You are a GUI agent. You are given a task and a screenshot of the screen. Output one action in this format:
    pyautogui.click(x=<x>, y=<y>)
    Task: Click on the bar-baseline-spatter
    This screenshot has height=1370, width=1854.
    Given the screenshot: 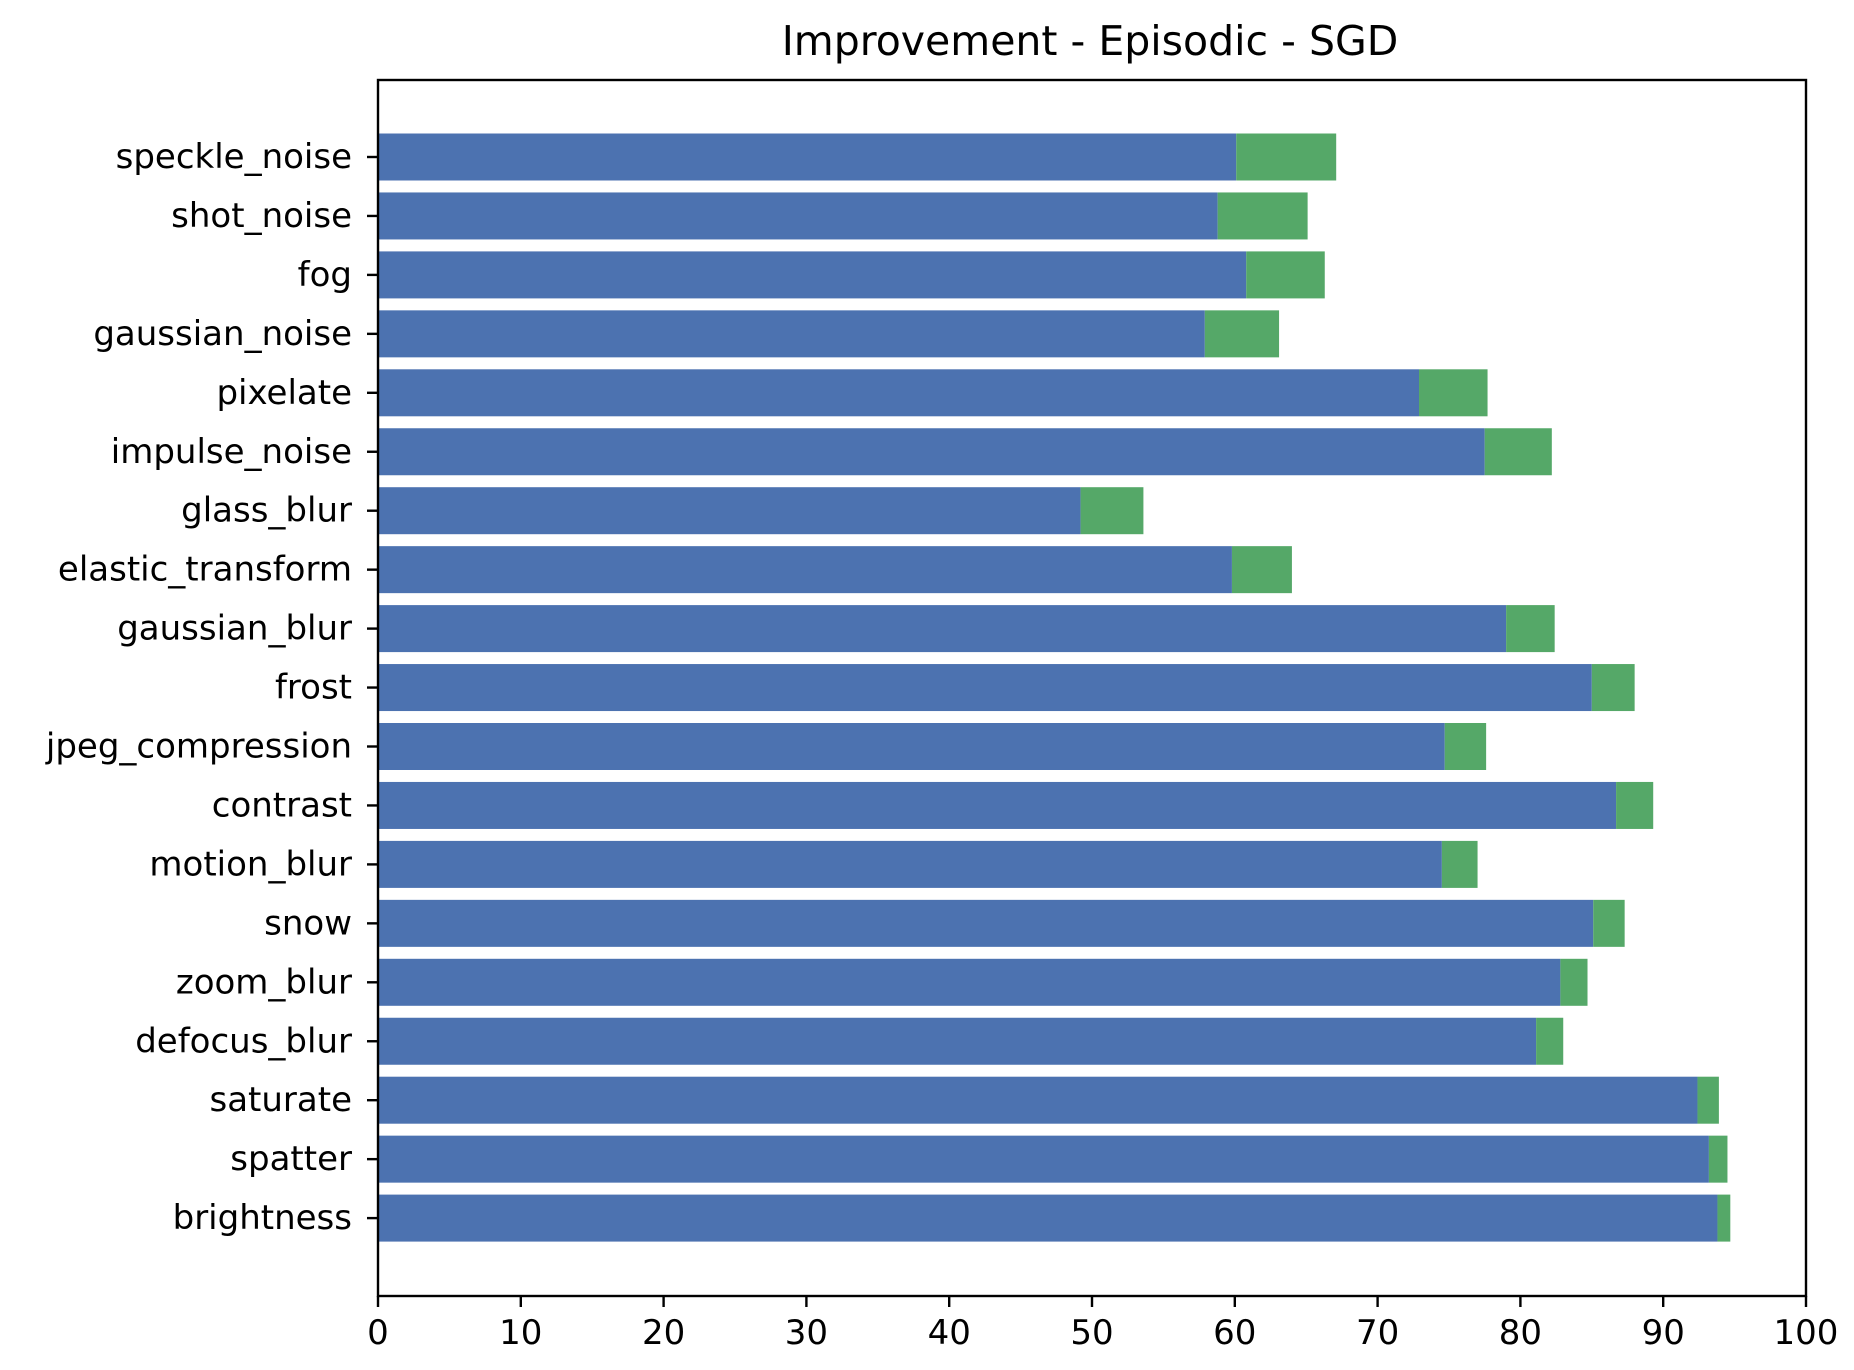 What is the action you would take?
    pyautogui.click(x=1043, y=1159)
    